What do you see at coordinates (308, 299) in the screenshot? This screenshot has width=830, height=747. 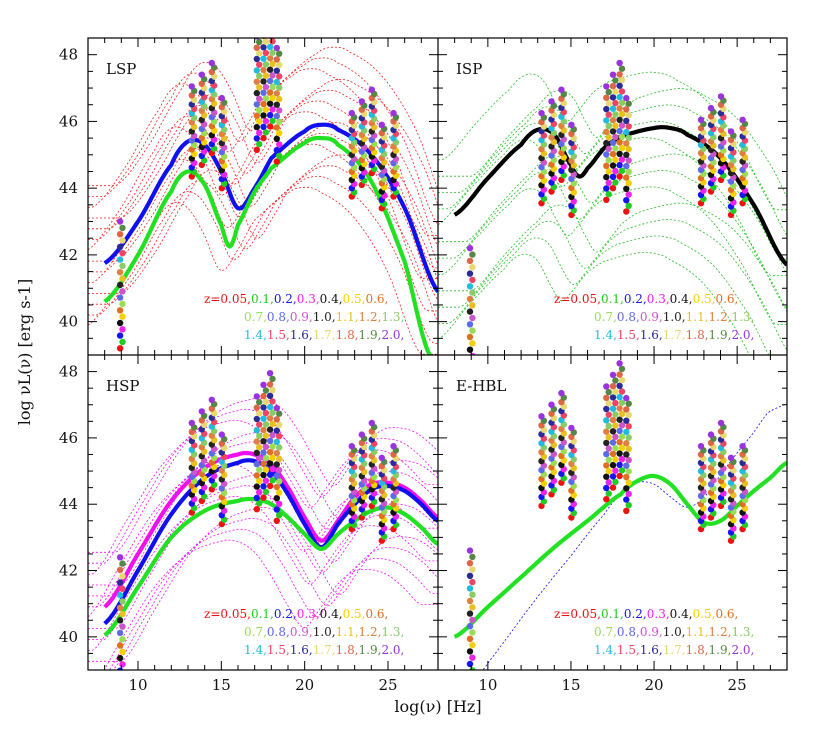 I see `redshift-legend-entry: 0.3,` at bounding box center [308, 299].